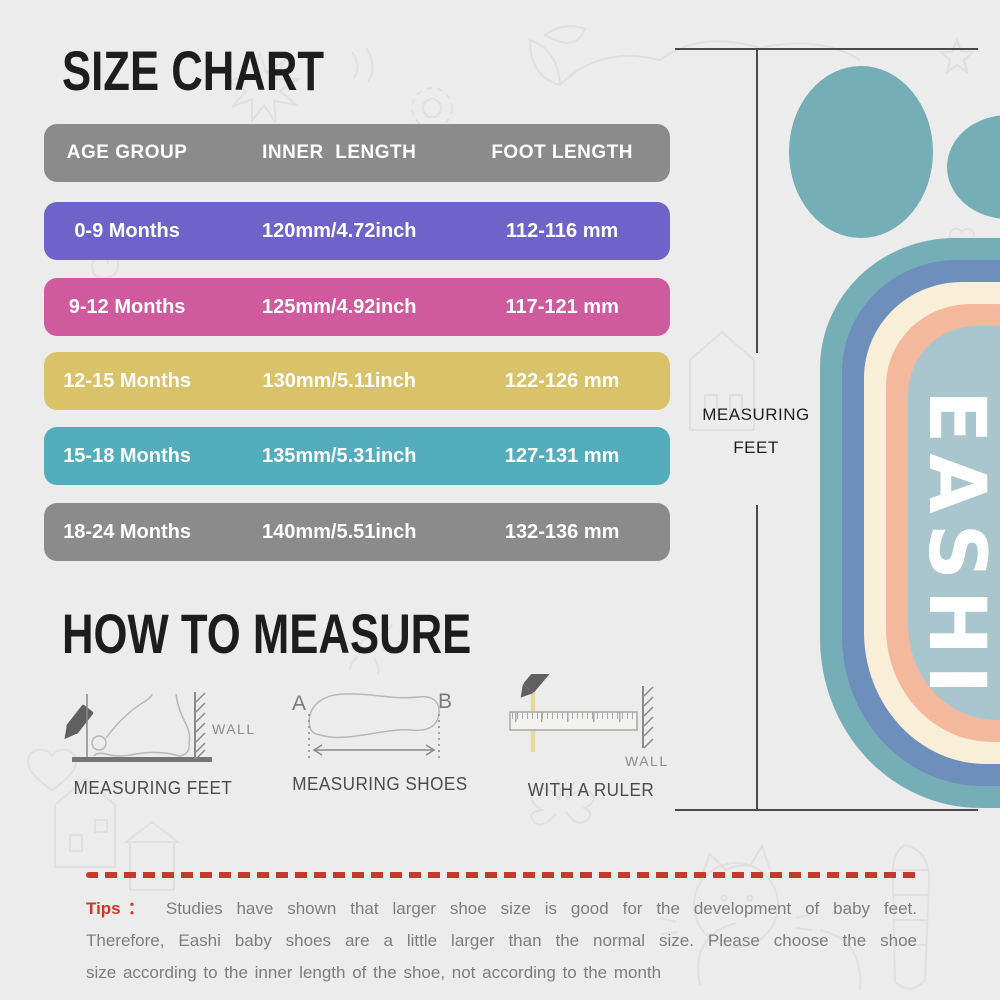 This screenshot has width=1000, height=1000. What do you see at coordinates (955, 547) in the screenshot?
I see `brand-text: EASHI` at bounding box center [955, 547].